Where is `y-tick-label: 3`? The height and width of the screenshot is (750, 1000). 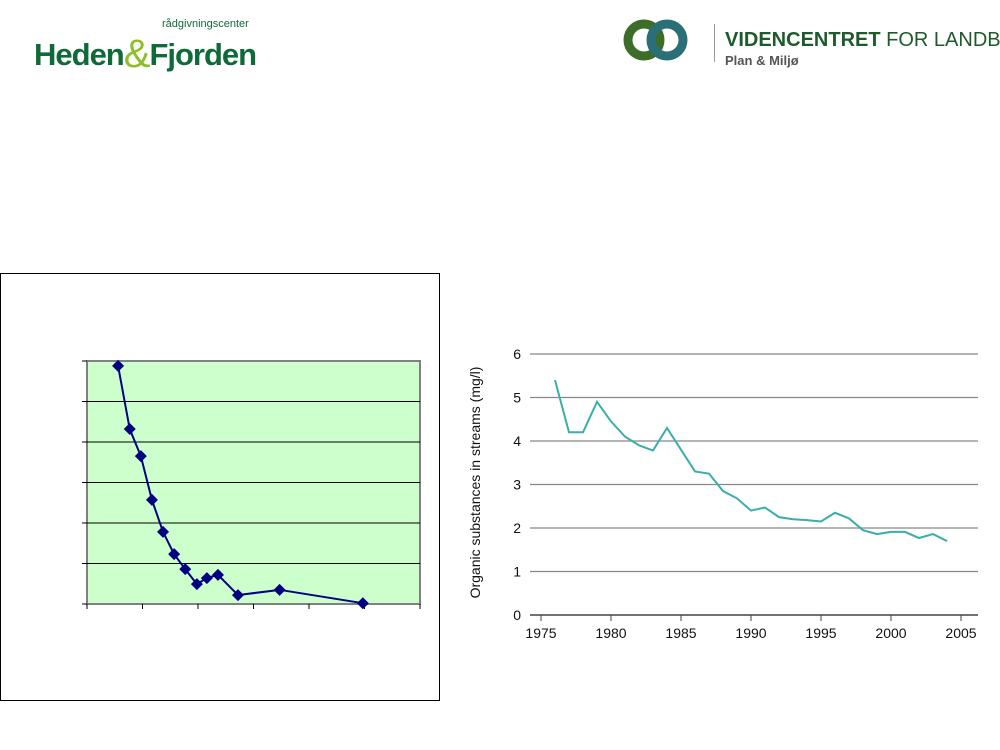 y-tick-label: 3 is located at coordinates (517, 485).